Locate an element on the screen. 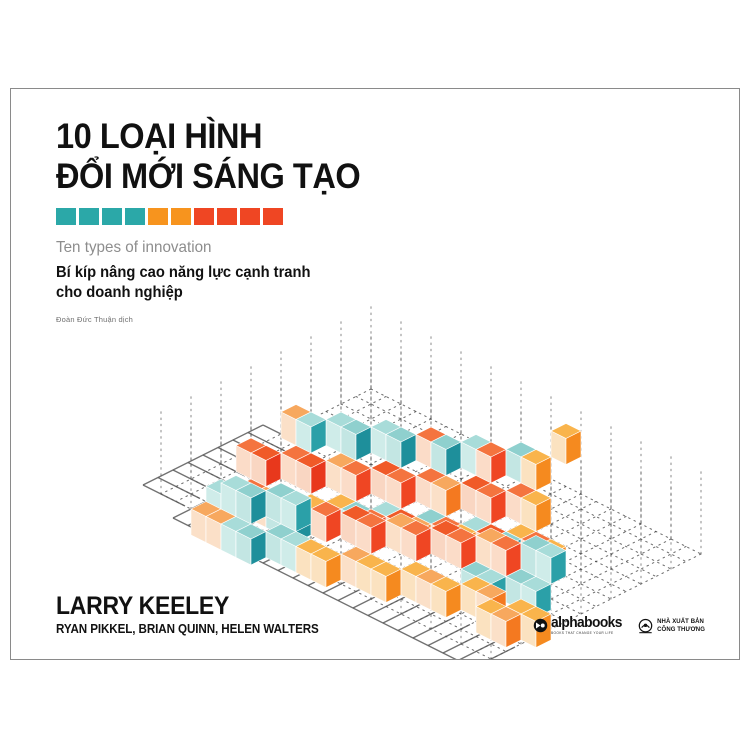 Image resolution: width=750 pixels, height=750 pixels. nxb-line-2: CÔNG THƯƠNG is located at coordinates (681, 629).